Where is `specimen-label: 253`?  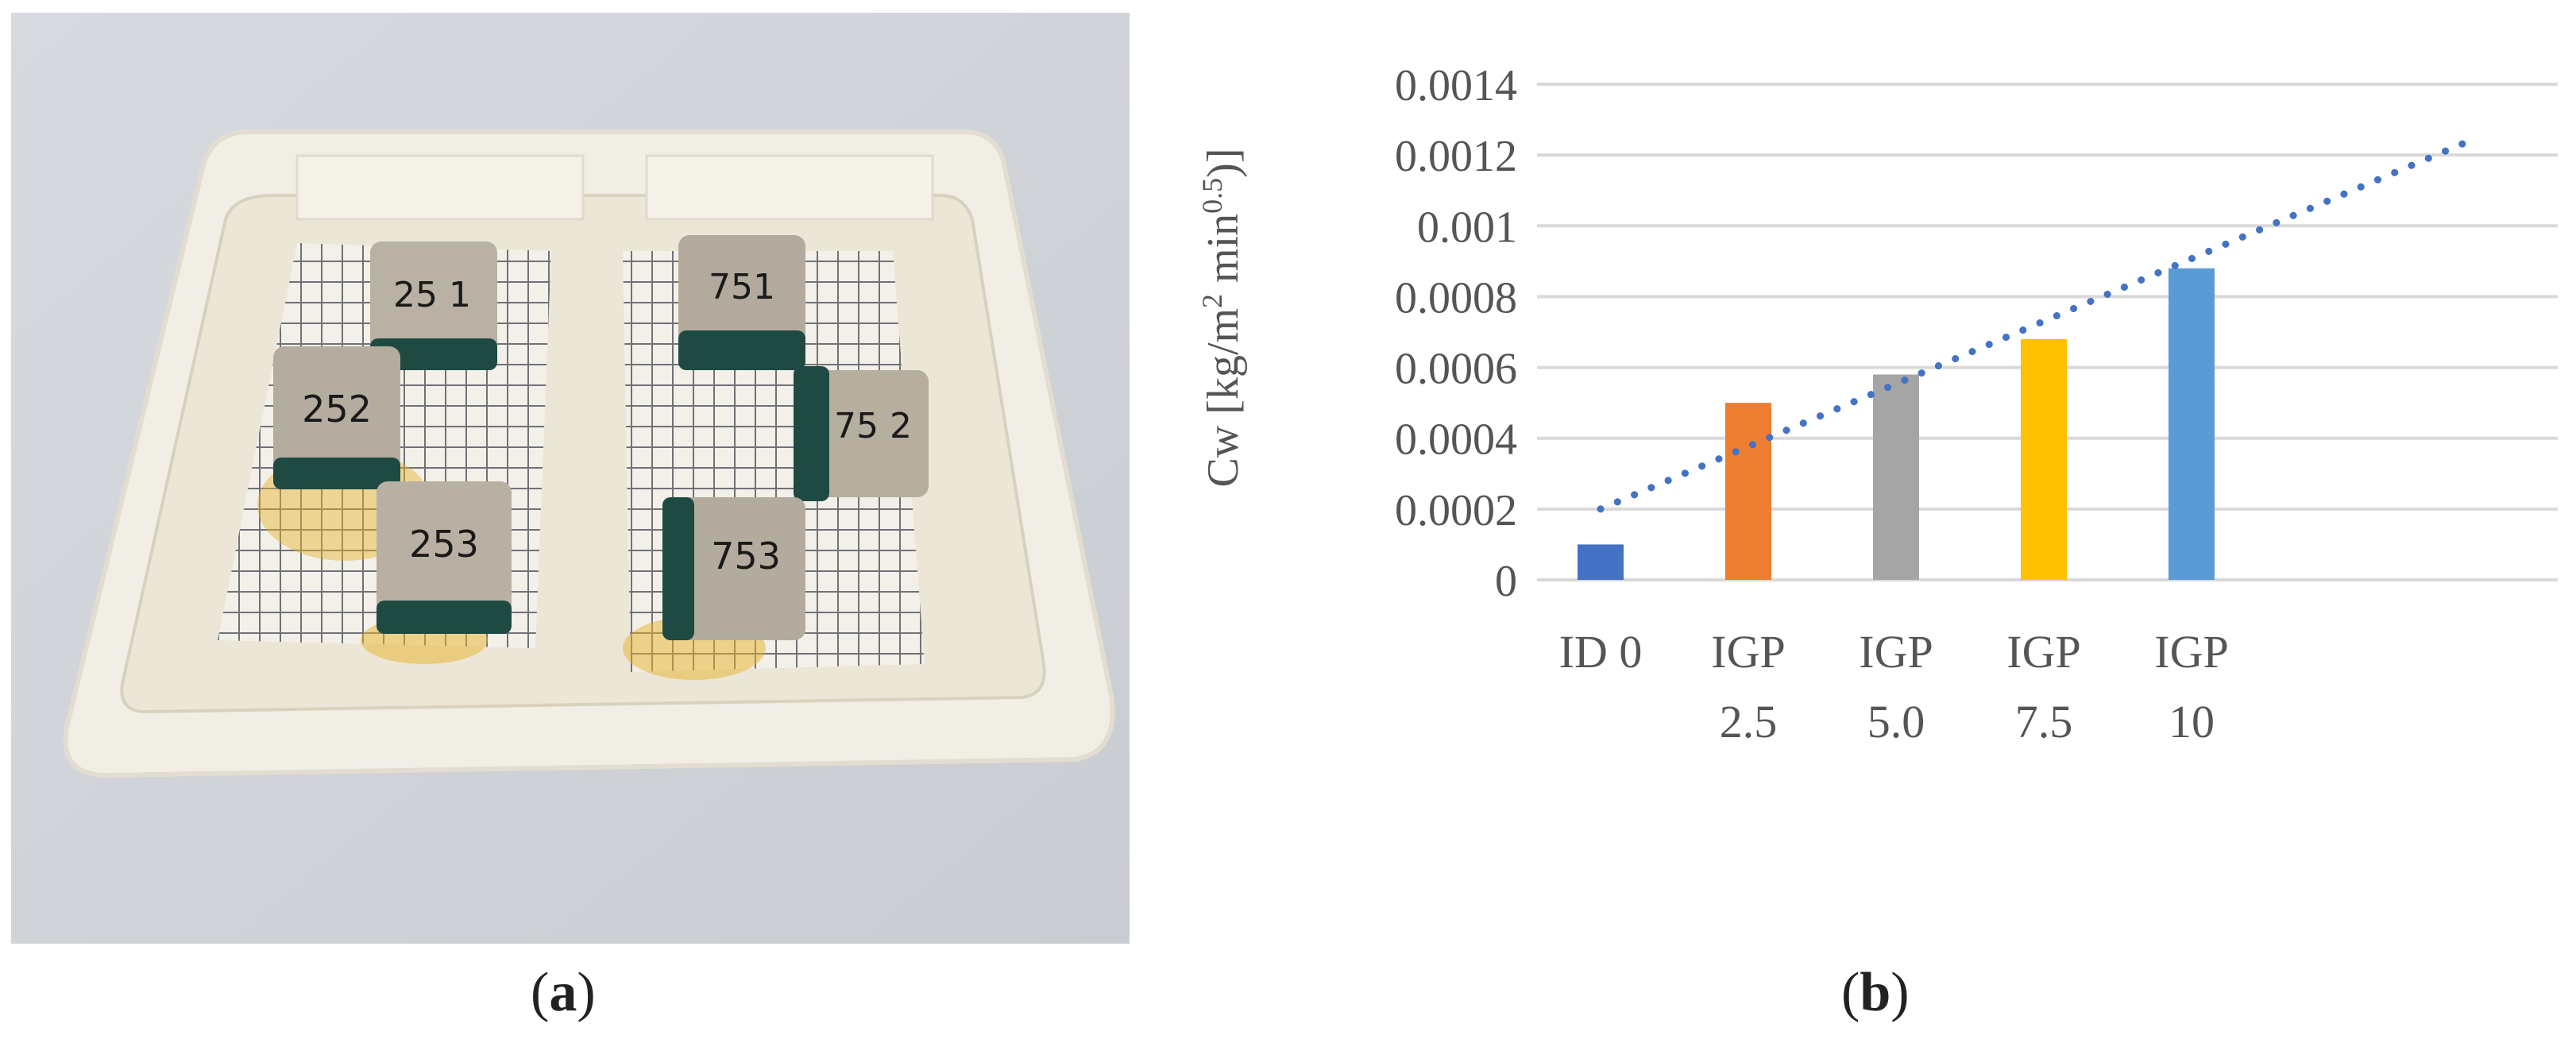
specimen-label: 253 is located at coordinates (444, 544).